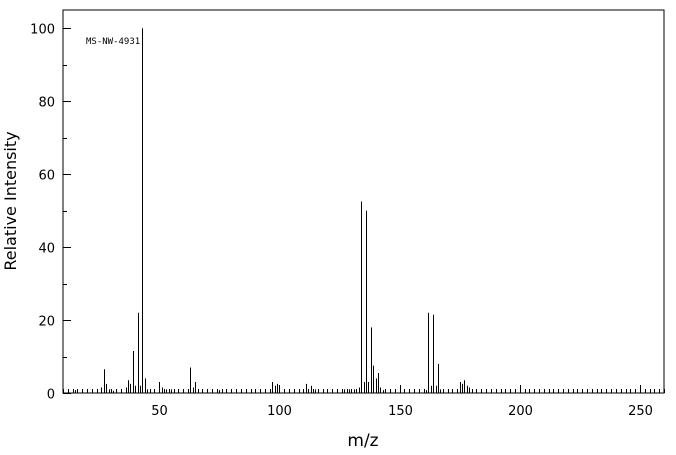 The width and height of the screenshot is (676, 455). What do you see at coordinates (520, 411) in the screenshot?
I see `x-tick-label: 200` at bounding box center [520, 411].